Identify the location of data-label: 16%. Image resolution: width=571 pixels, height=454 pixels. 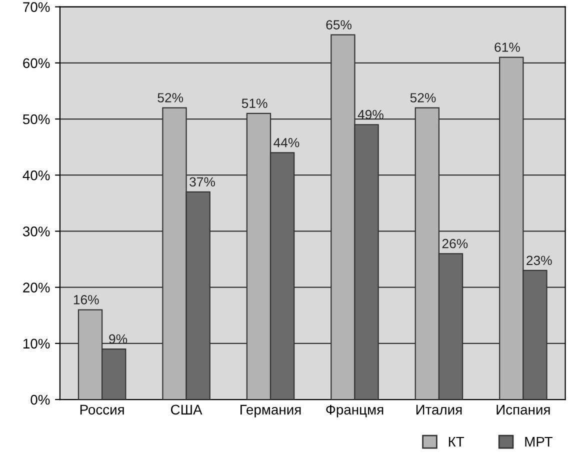
(86, 299).